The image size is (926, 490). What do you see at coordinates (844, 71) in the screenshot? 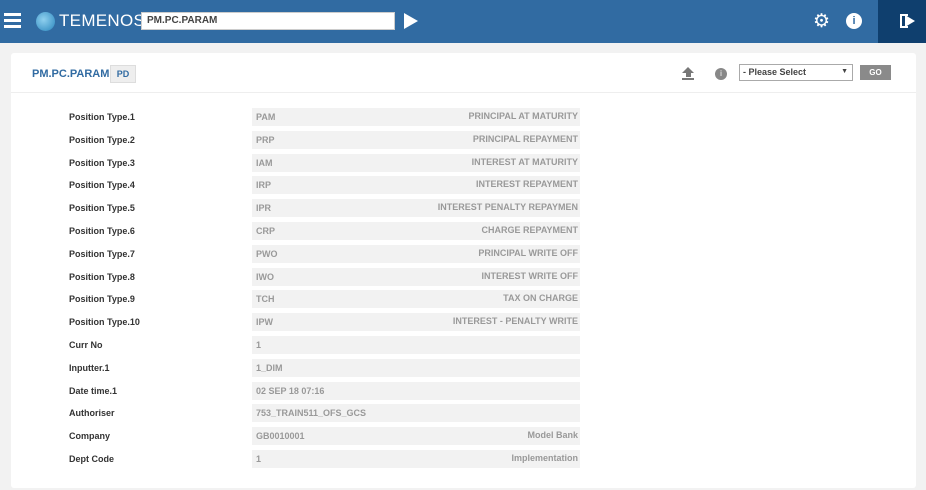
I see `chevron-down-icon: ▼` at bounding box center [844, 71].